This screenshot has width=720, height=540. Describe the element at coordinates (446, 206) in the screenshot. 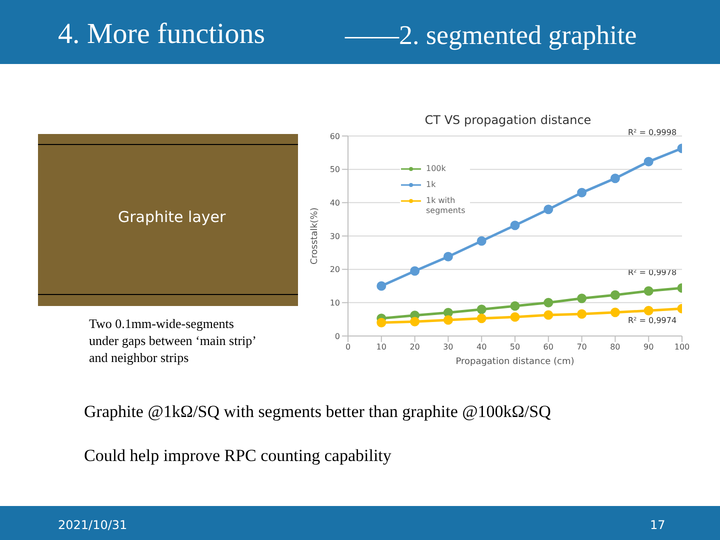

I see `legend-label: 1k with segments` at that location.